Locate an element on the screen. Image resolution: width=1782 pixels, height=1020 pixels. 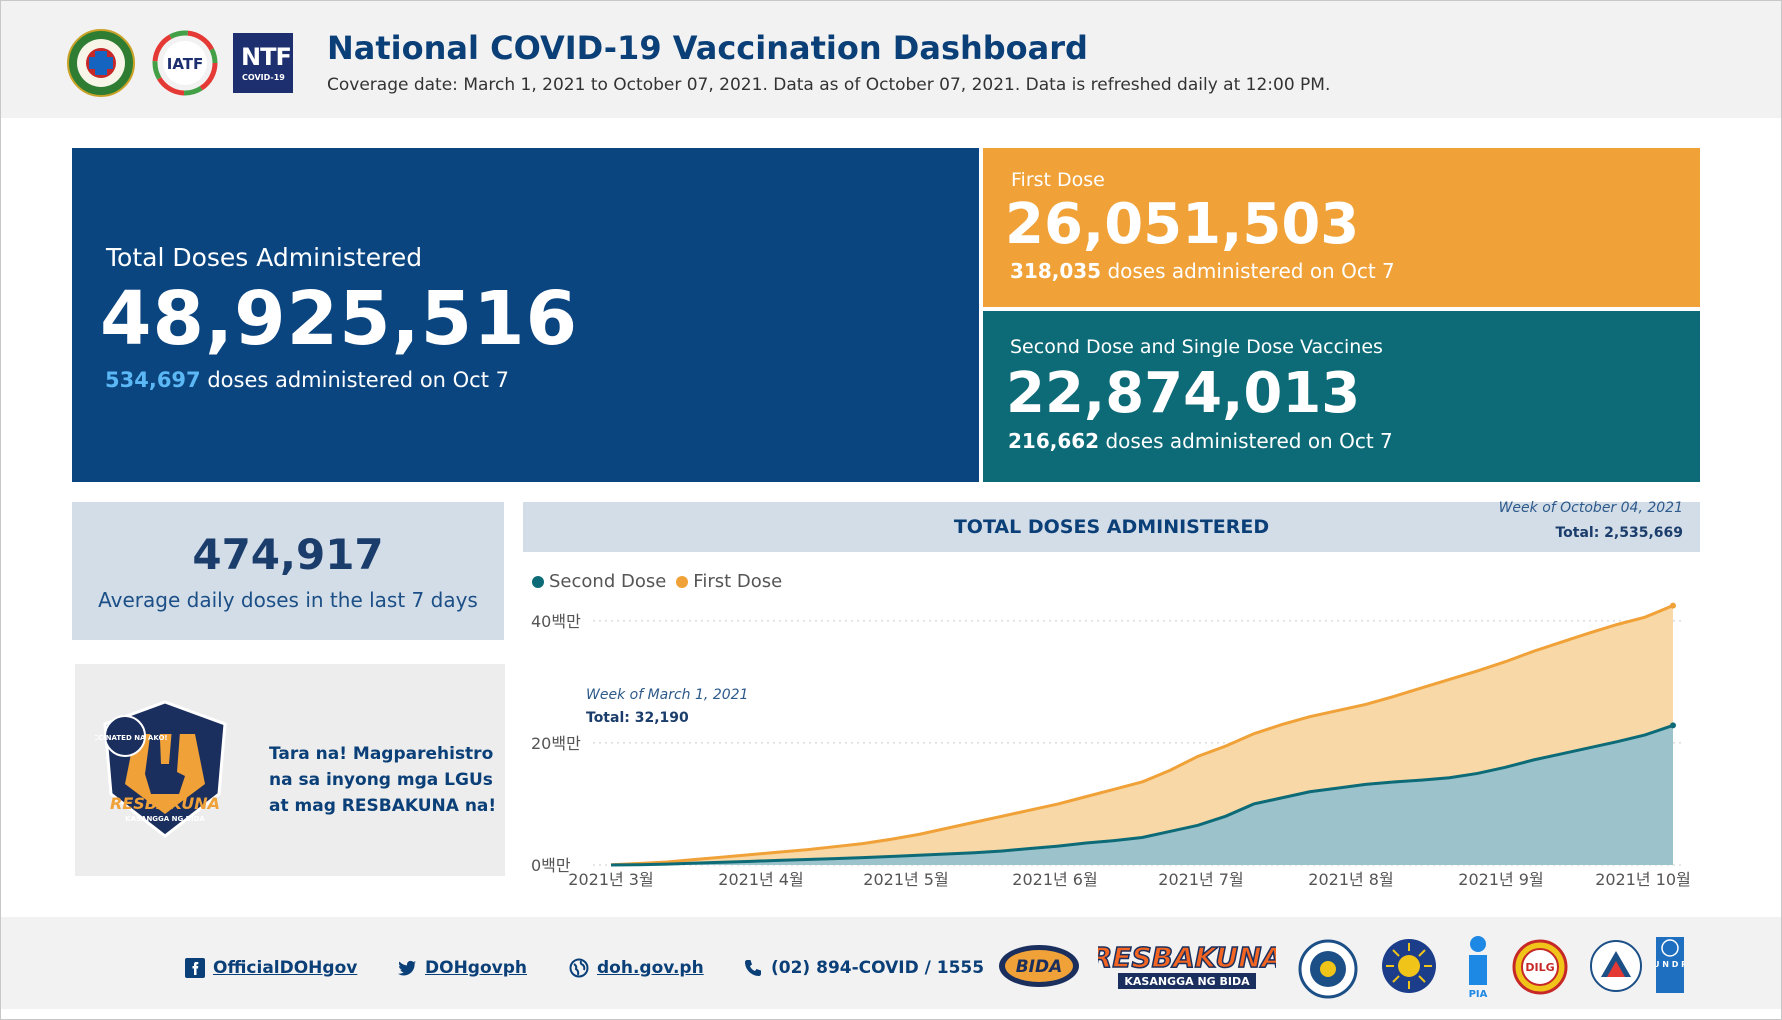
facebook-handle: OfficialDOHgov is located at coordinates (285, 968).